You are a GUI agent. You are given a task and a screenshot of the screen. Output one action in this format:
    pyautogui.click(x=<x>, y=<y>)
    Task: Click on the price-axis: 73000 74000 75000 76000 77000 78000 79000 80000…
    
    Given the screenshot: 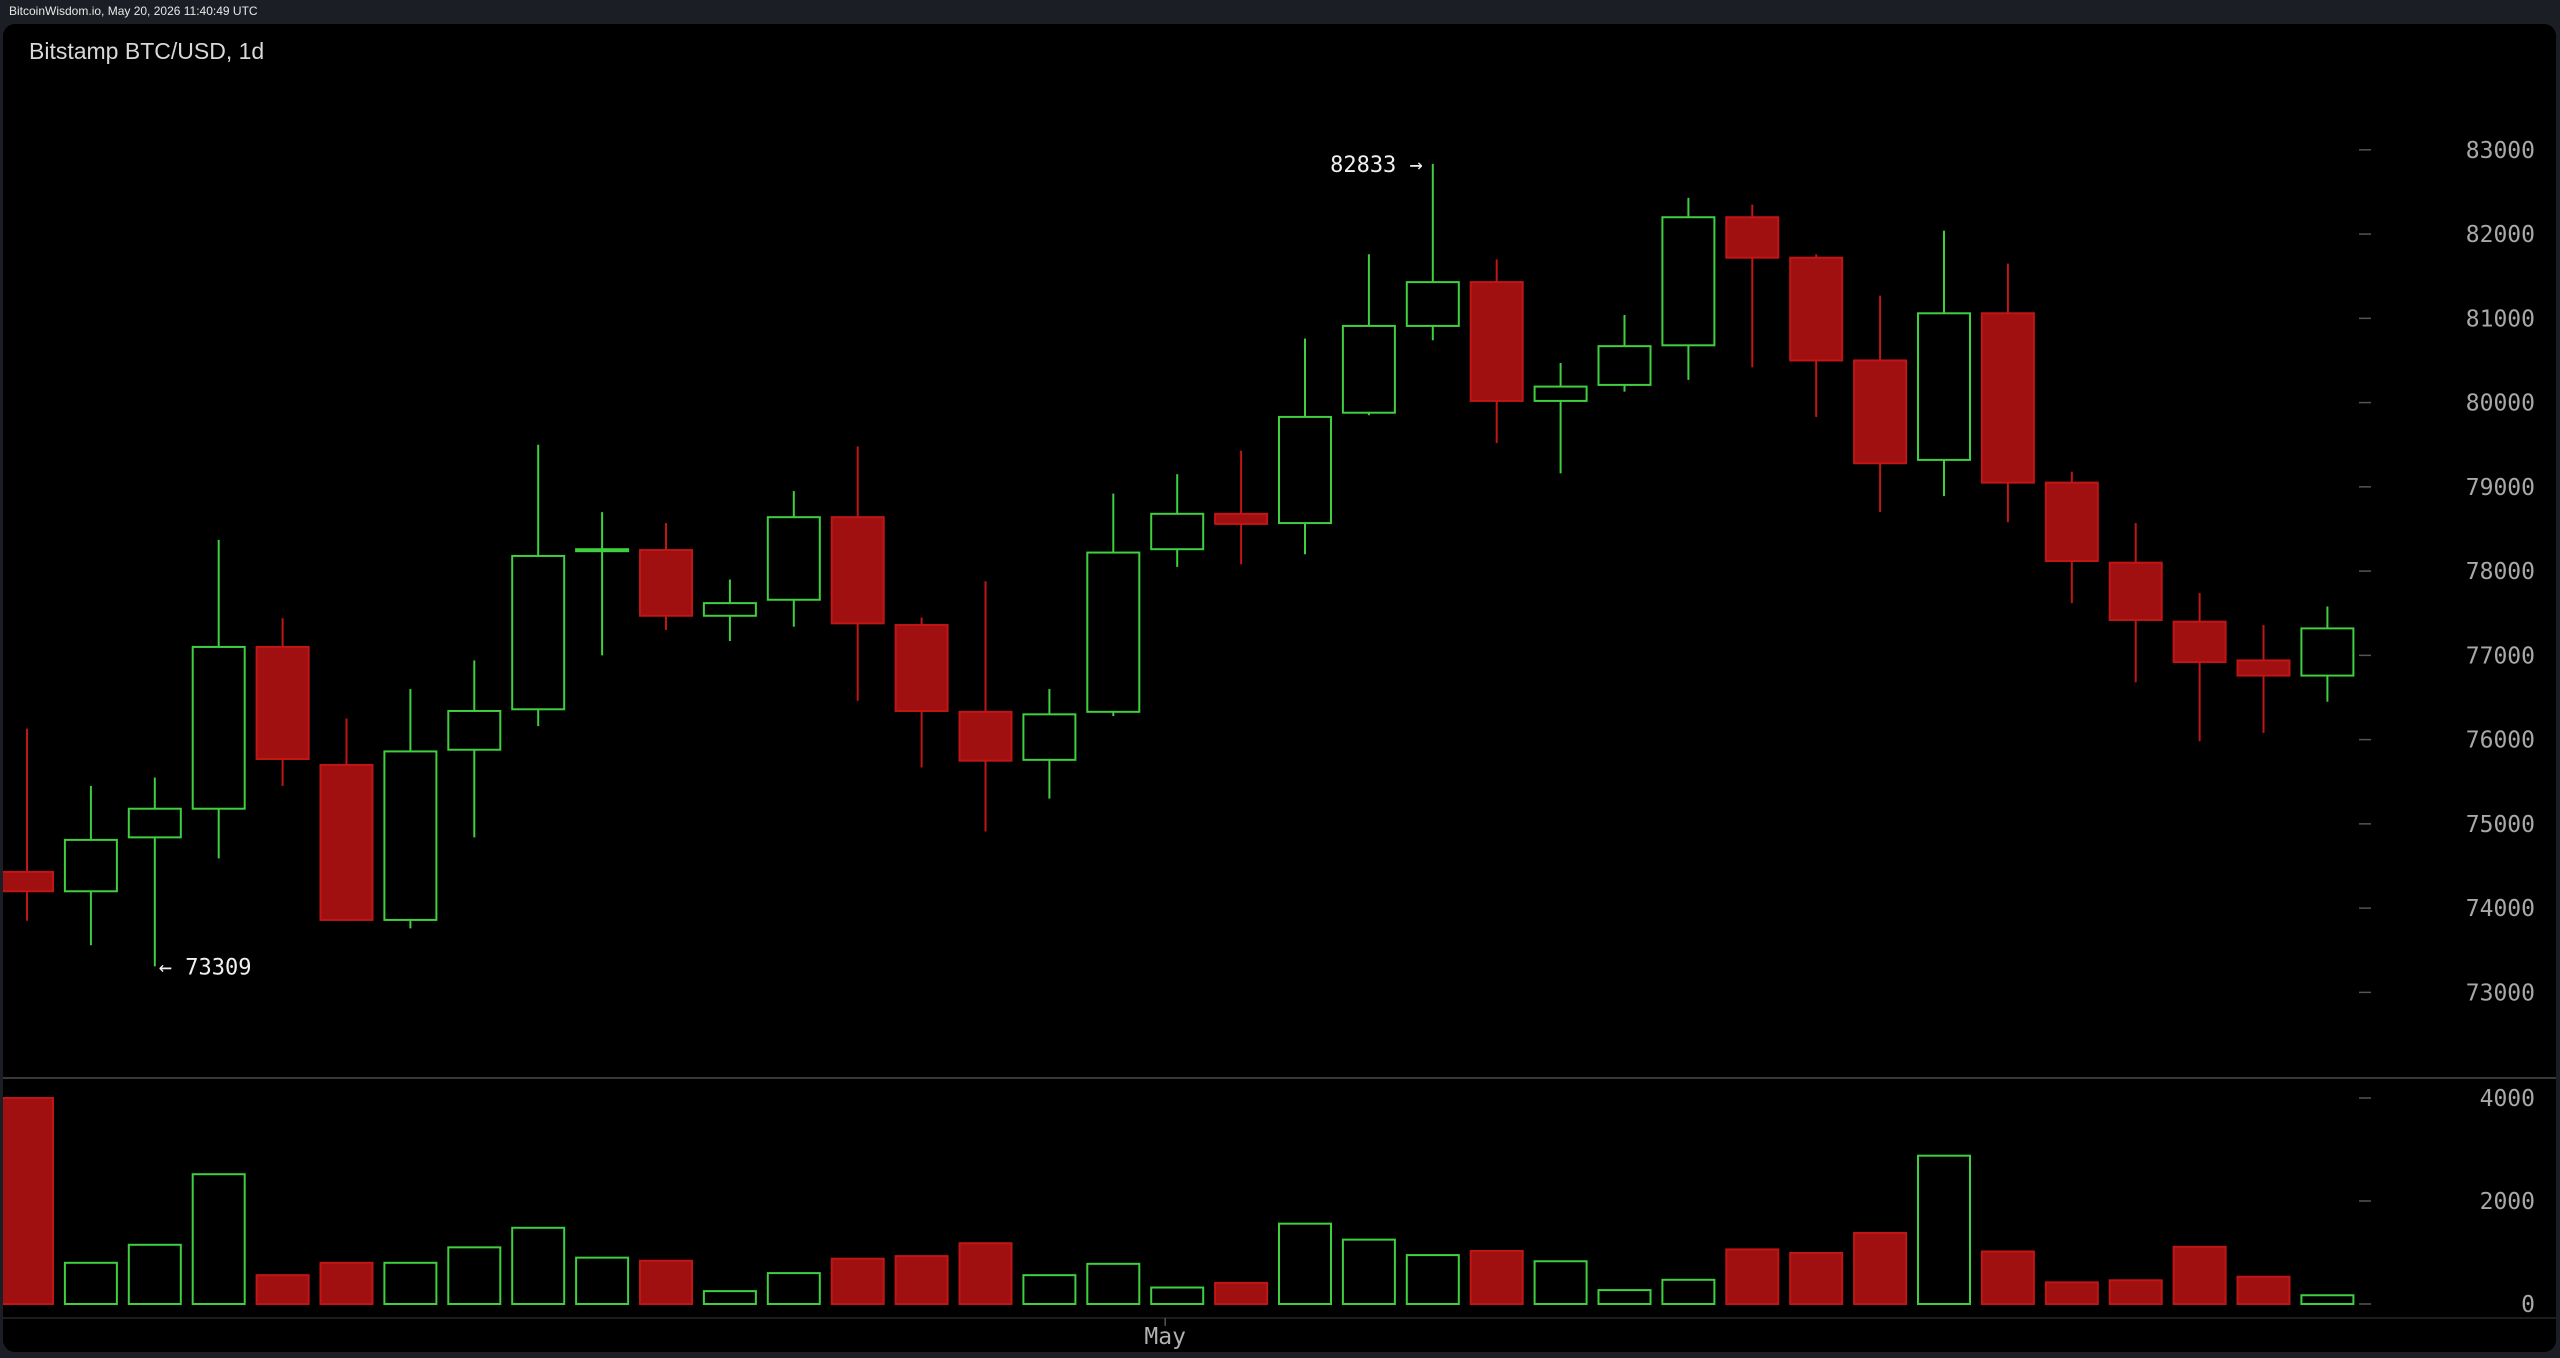 What is the action you would take?
    pyautogui.click(x=2447, y=572)
    